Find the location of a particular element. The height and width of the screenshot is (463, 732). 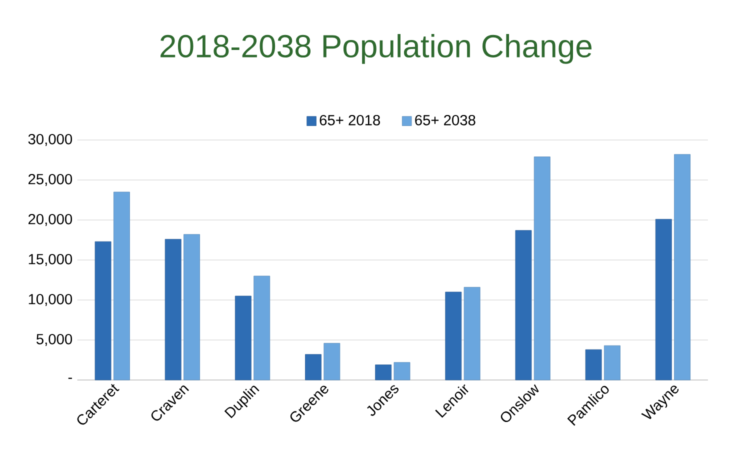

y-tick-label: 5,000 is located at coordinates (54, 340).